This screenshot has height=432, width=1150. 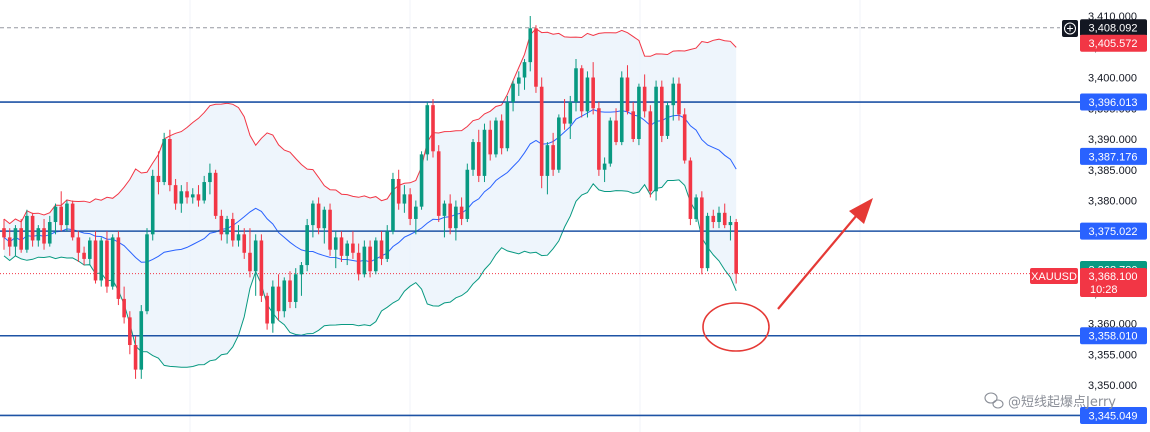 What do you see at coordinates (1070, 28) in the screenshot?
I see `plus-icon` at bounding box center [1070, 28].